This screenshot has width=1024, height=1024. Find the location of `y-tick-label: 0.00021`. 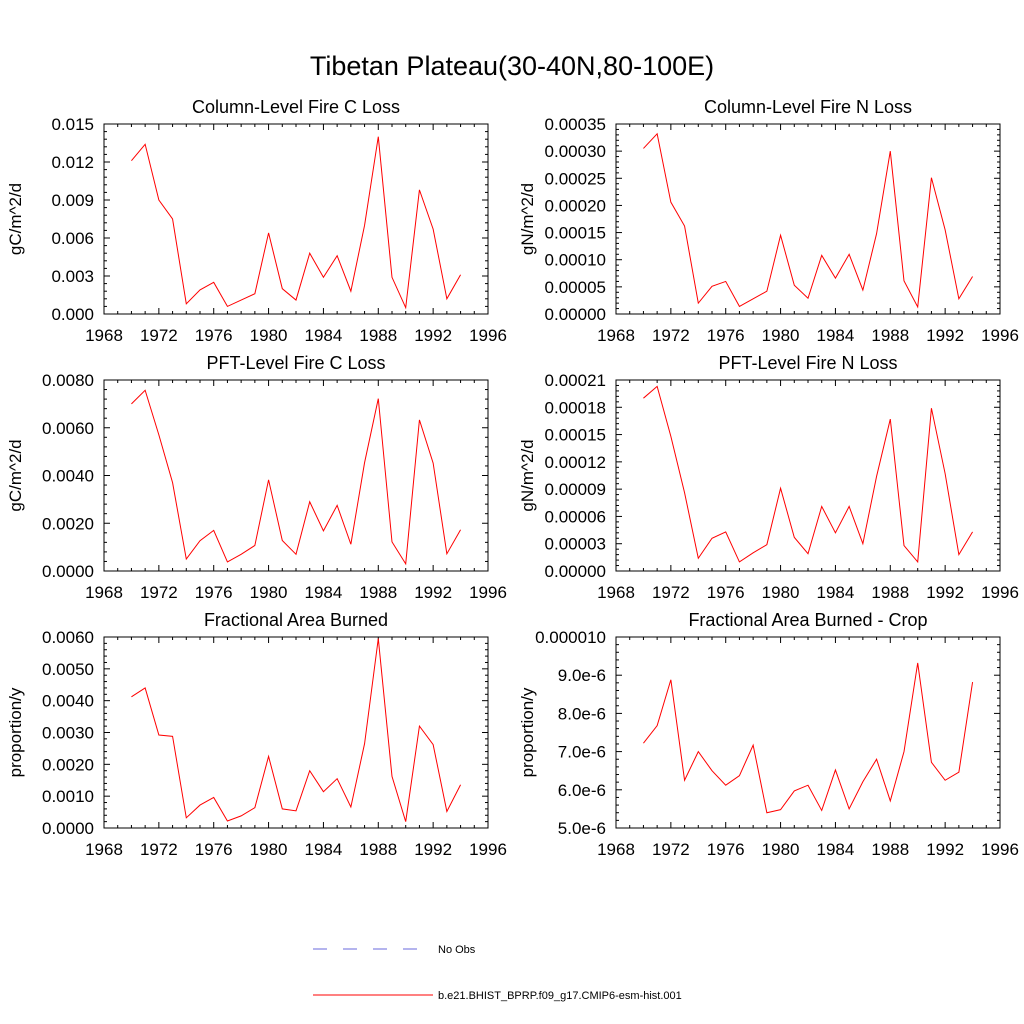

y-tick-label: 0.00021 is located at coordinates (575, 380).